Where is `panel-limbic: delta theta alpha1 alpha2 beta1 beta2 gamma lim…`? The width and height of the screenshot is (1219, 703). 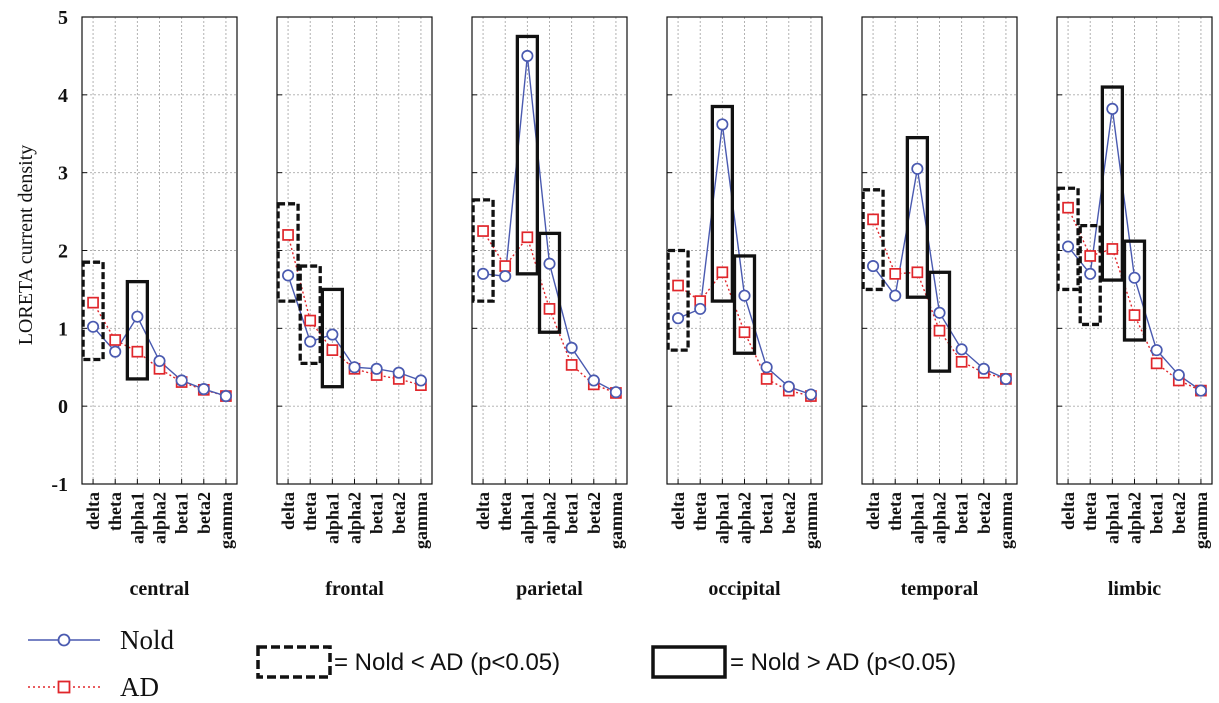
panel-limbic: delta theta alpha1 alpha2 beta1 beta2 gamma lim… is located at coordinates (1134, 308).